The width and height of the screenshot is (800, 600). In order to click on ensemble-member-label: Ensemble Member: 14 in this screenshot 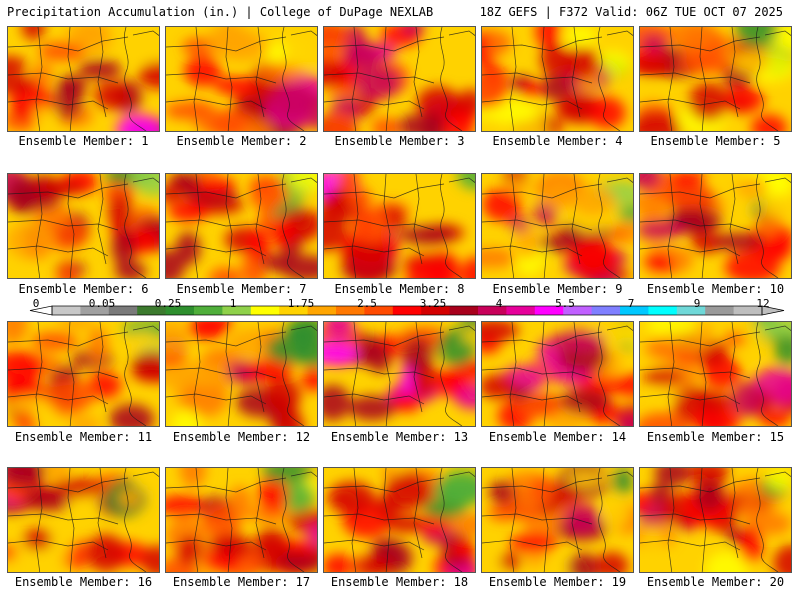, I will do `click(557, 437)`.